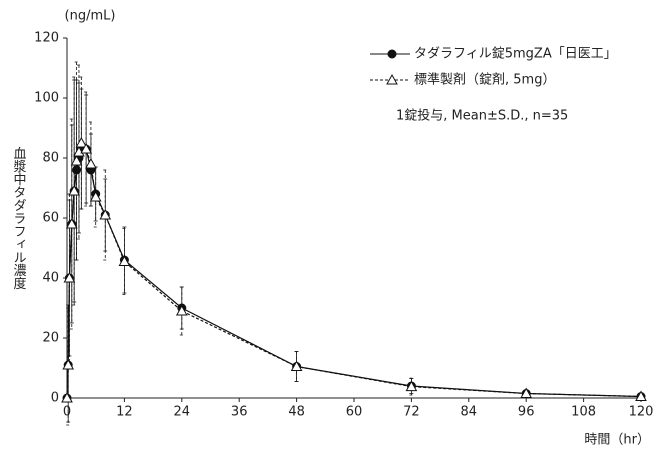 This screenshot has height=462, width=672. I want to click on y-tick-label: 0, so click(55, 398).